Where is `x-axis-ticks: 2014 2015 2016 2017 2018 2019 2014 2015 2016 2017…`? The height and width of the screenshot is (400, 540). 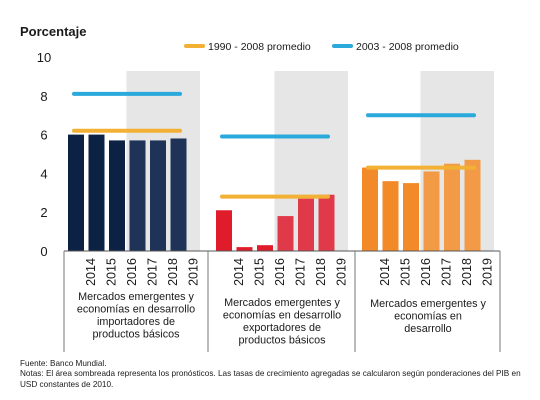 x-axis-ticks: 2014 2015 2016 2017 2018 2019 2014 2015 2016 2017… is located at coordinates (289, 272).